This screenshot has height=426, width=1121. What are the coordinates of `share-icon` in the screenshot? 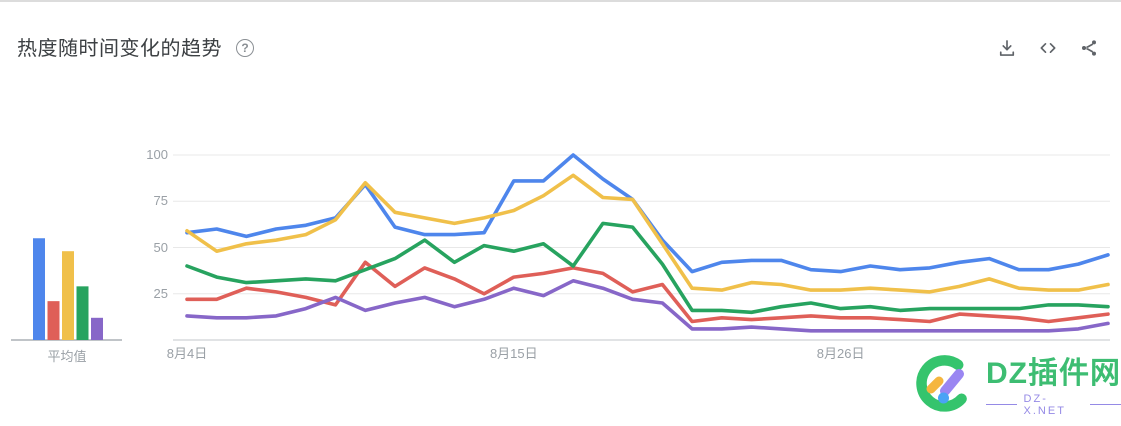 It's located at (1089, 48).